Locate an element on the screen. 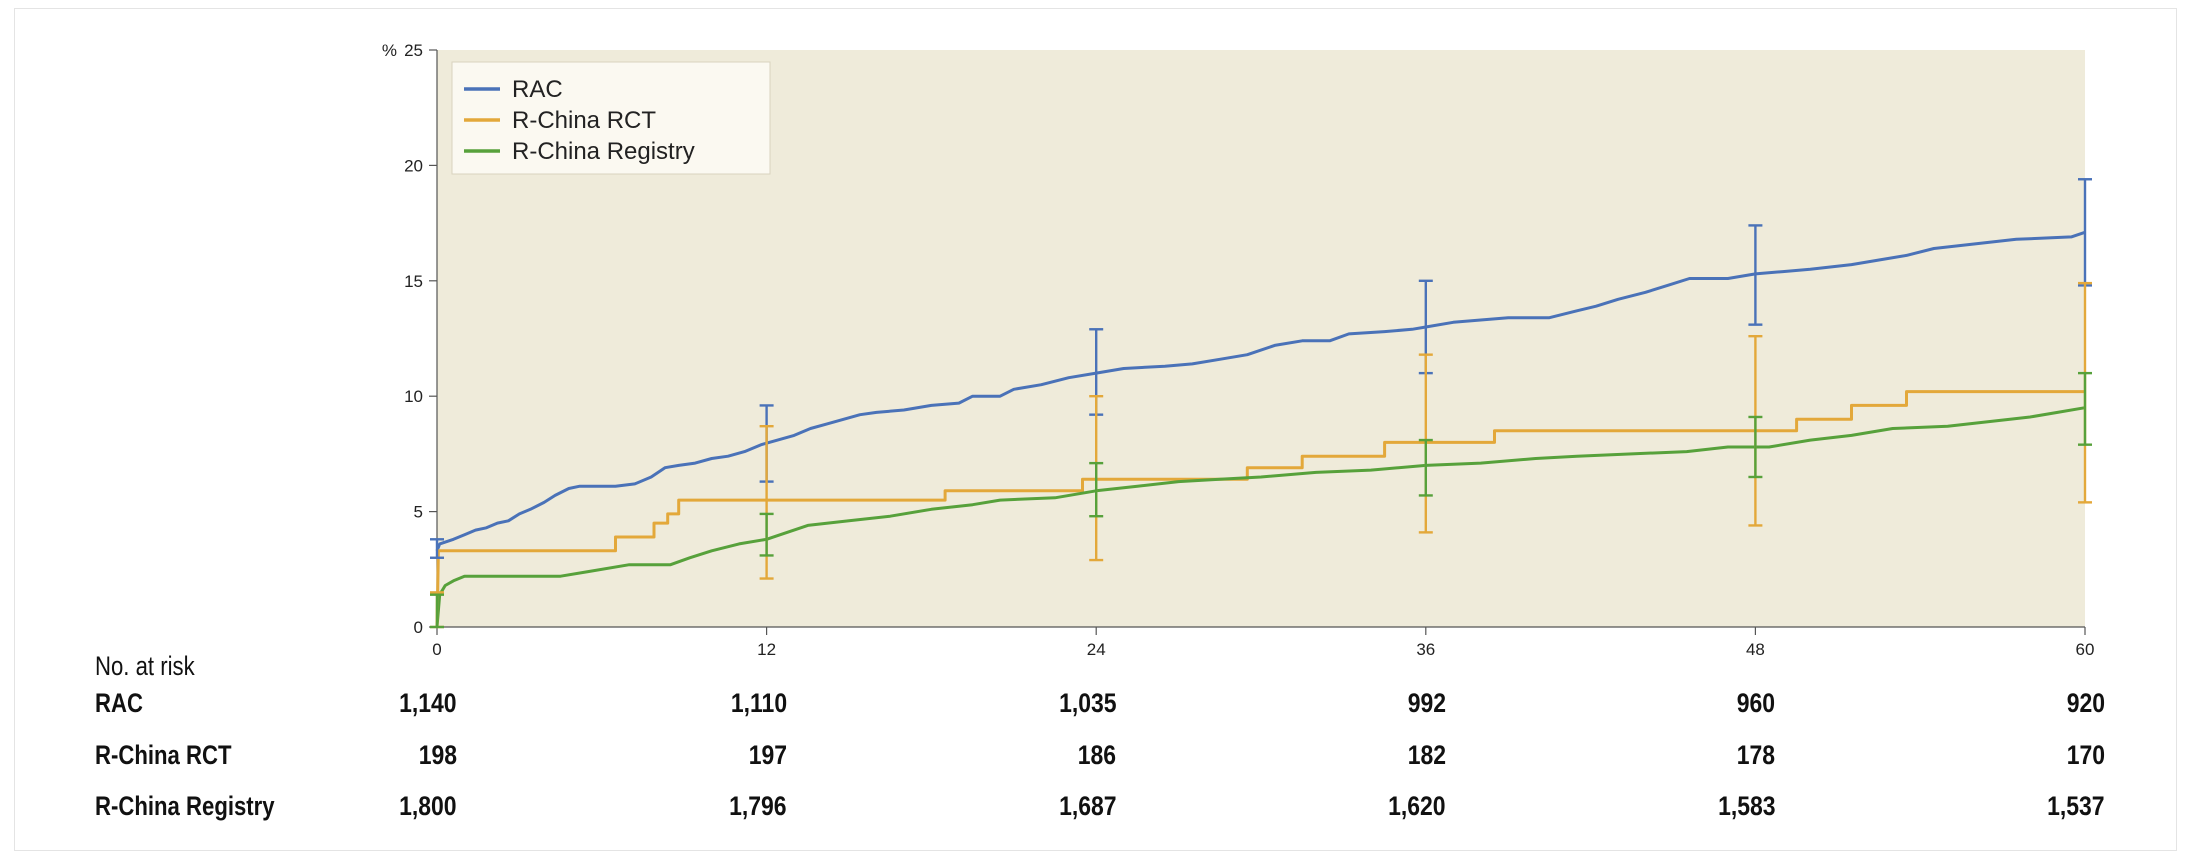 This screenshot has height=859, width=2191. risk-cell: 1,800 is located at coordinates (428, 806).